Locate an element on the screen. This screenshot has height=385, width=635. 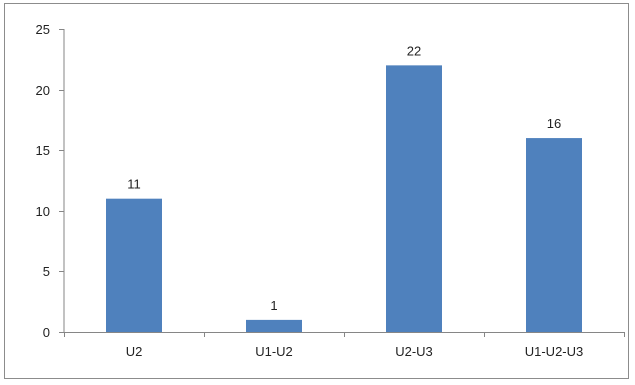
bar-u2-u3 is located at coordinates (414, 199).